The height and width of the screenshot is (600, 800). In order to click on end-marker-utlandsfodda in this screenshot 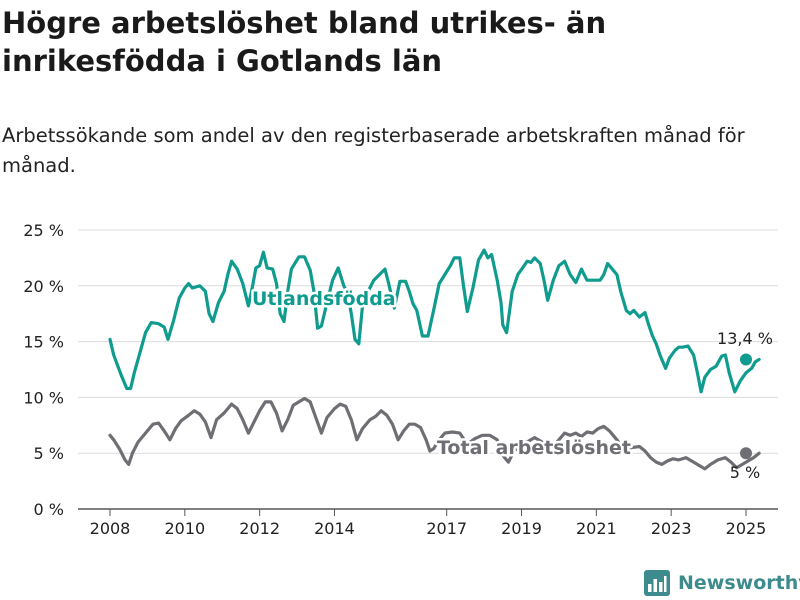, I will do `click(746, 359)`.